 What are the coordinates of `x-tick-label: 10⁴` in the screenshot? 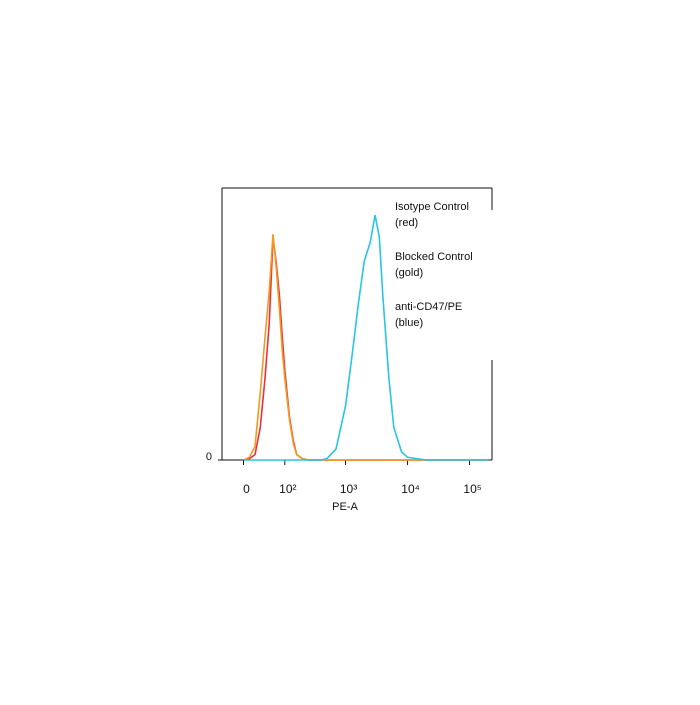 It's located at (410, 489).